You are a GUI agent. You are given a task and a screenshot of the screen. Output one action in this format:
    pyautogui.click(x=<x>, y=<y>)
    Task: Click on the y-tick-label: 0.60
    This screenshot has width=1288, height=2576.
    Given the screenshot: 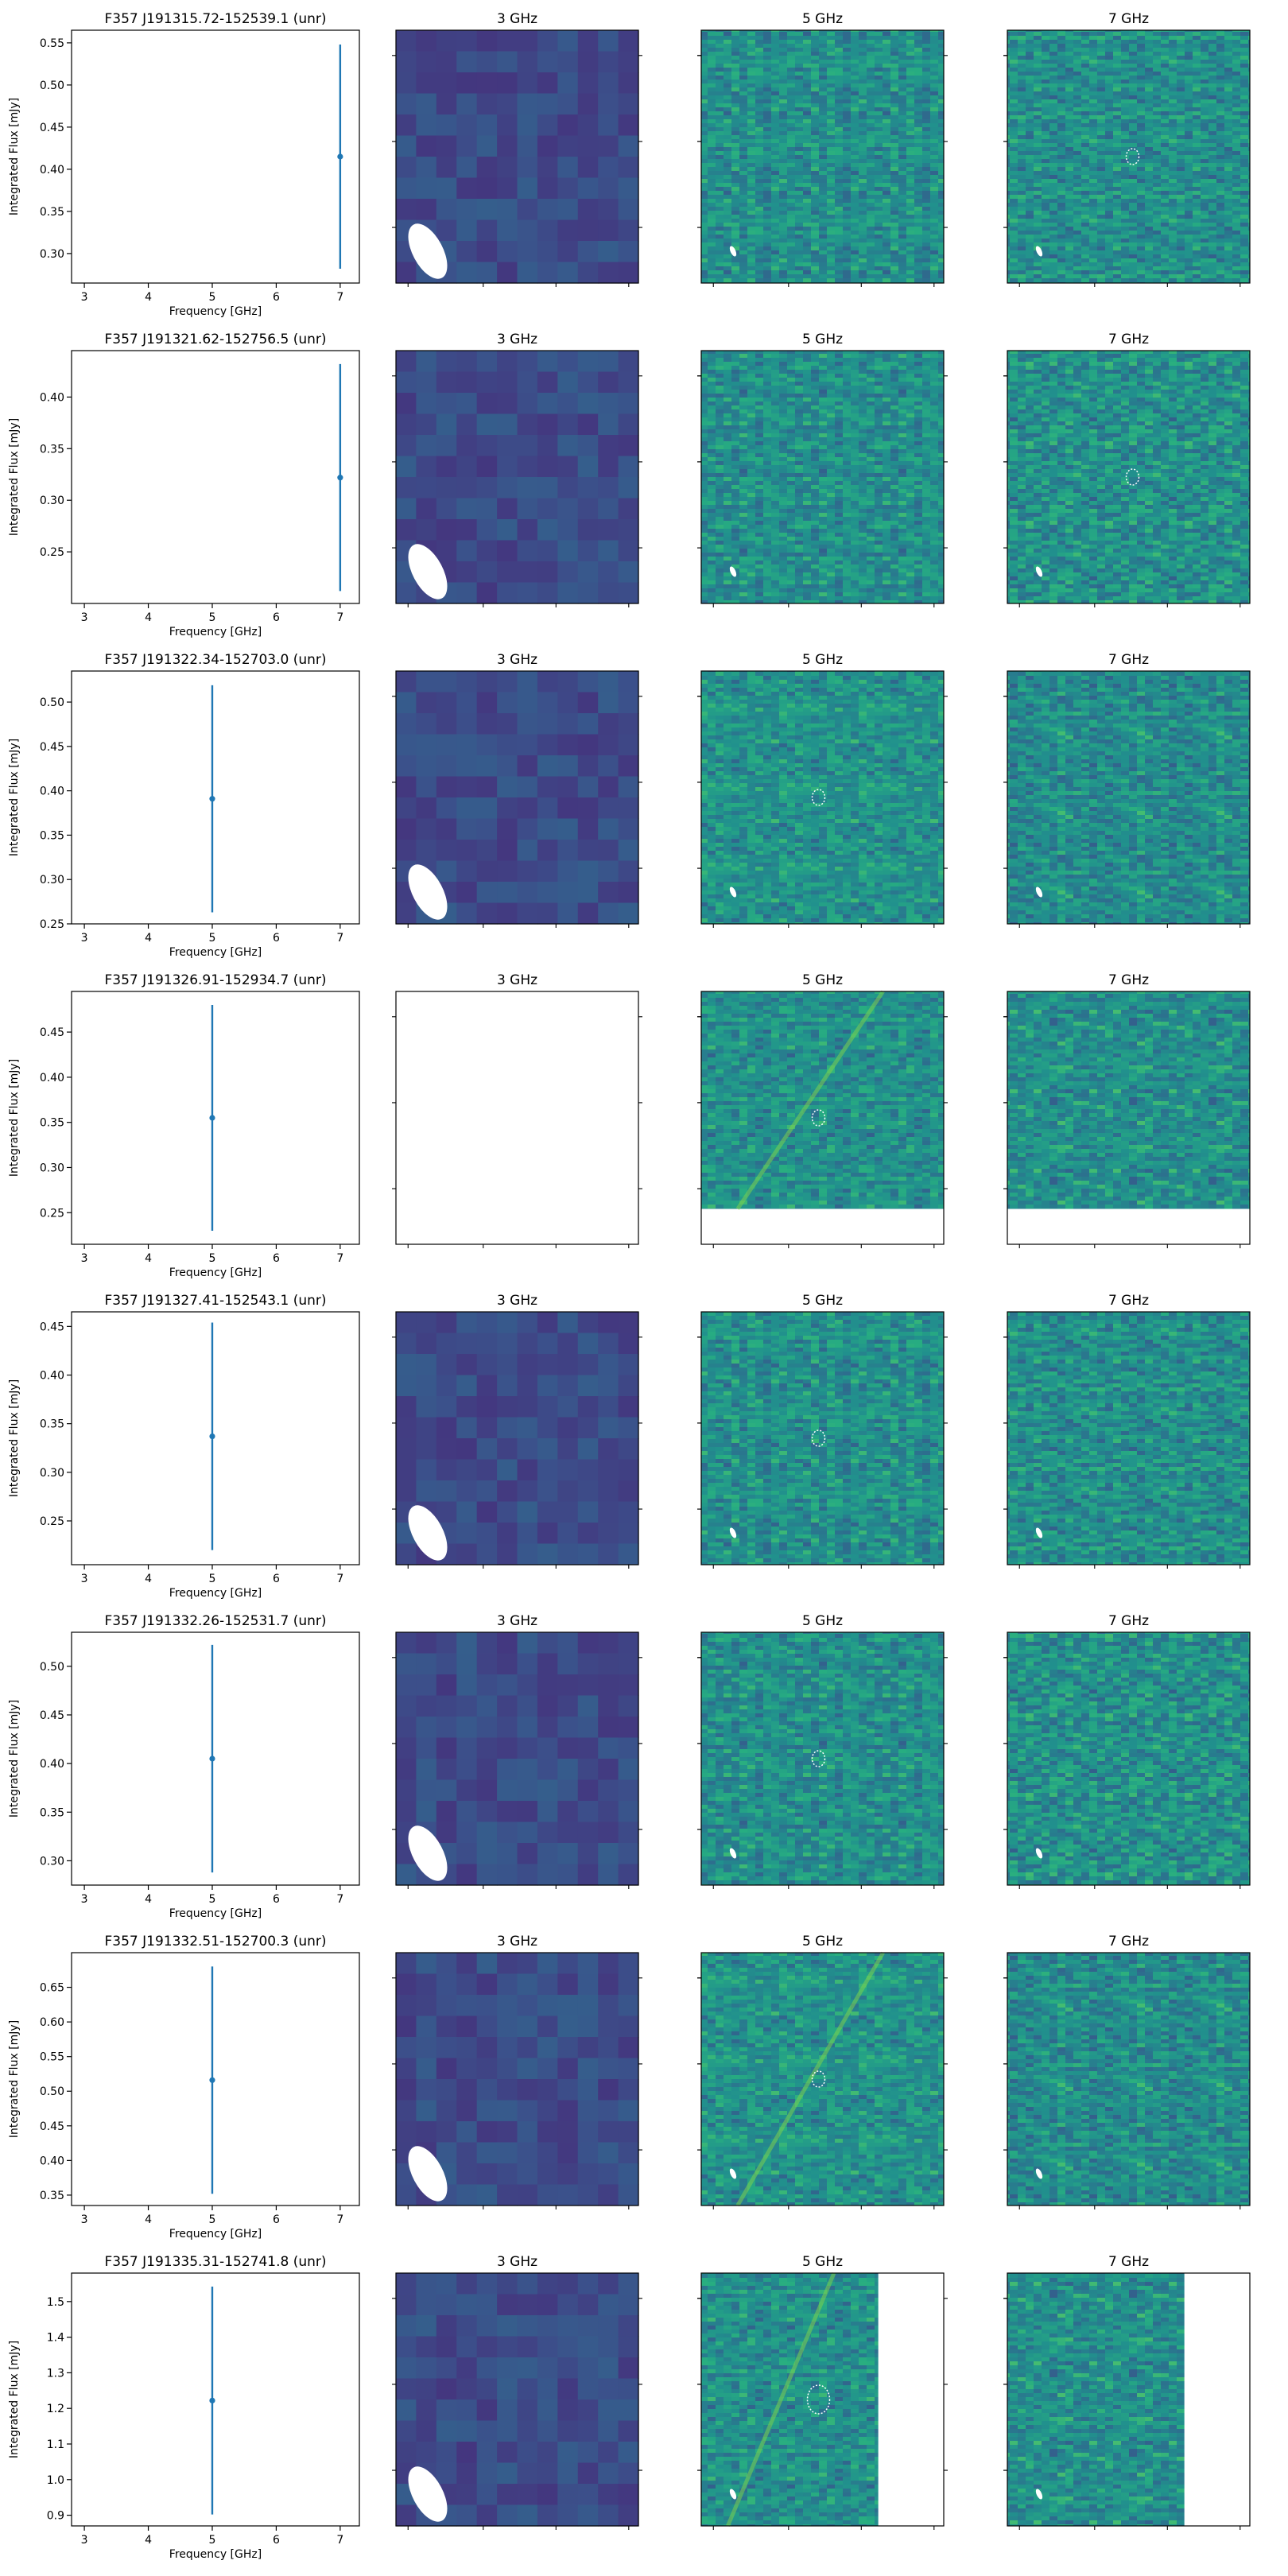 What is the action you would take?
    pyautogui.click(x=52, y=2022)
    